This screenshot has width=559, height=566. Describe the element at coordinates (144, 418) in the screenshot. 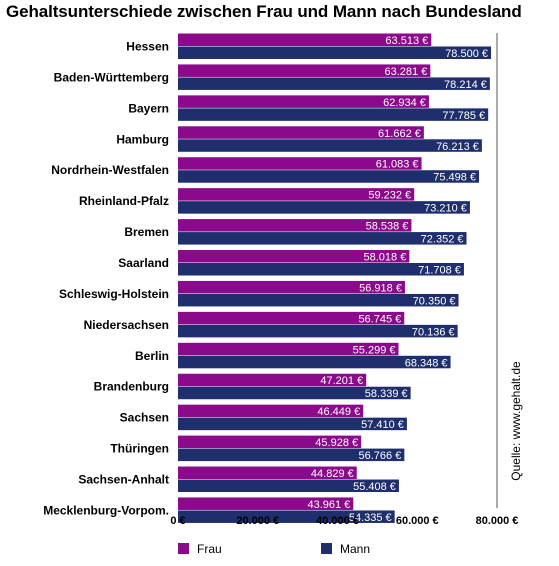

I see `category-label: Sachsen` at that location.